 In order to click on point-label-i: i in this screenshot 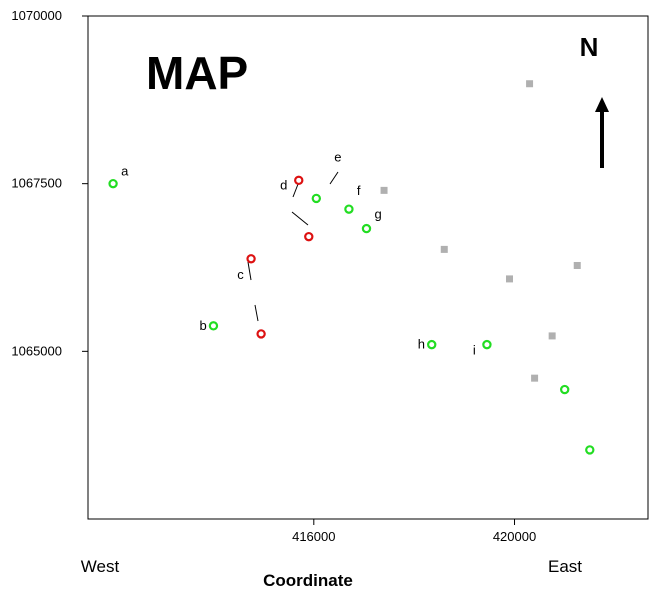, I will do `click(474, 350)`.